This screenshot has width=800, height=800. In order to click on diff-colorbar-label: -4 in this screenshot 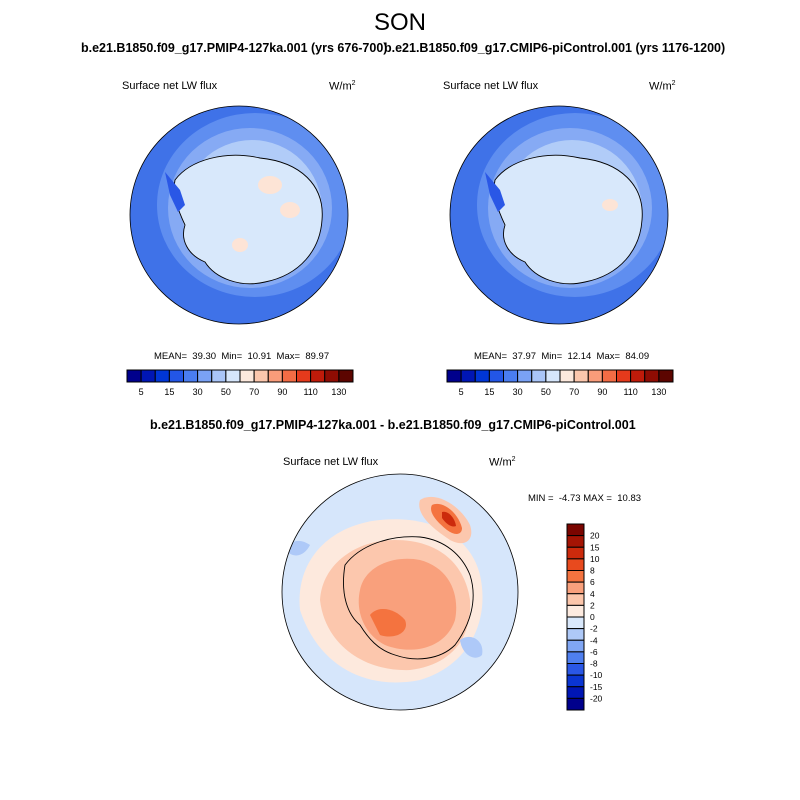, I will do `click(594, 640)`.